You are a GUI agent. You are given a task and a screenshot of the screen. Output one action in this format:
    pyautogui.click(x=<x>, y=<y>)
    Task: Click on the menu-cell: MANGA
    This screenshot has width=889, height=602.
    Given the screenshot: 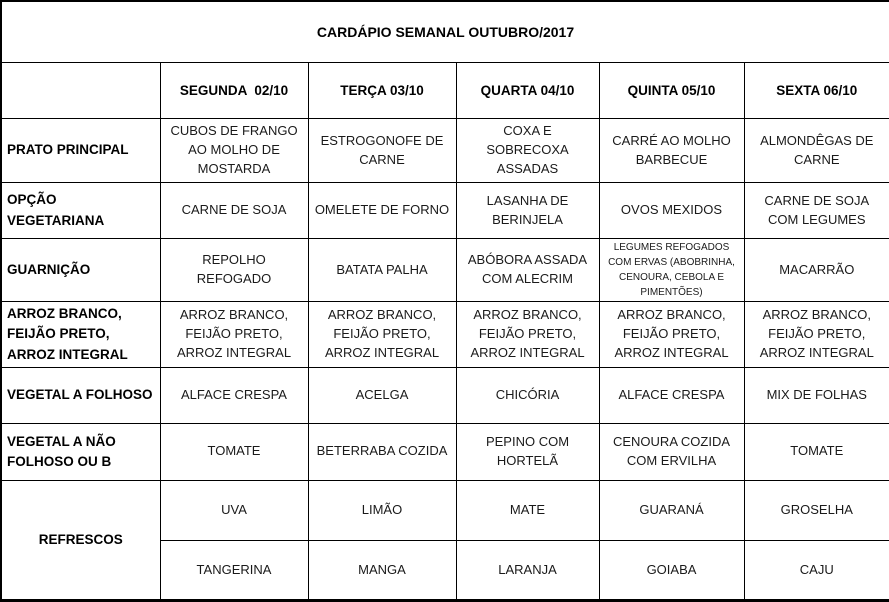 What is the action you would take?
    pyautogui.click(x=382, y=570)
    